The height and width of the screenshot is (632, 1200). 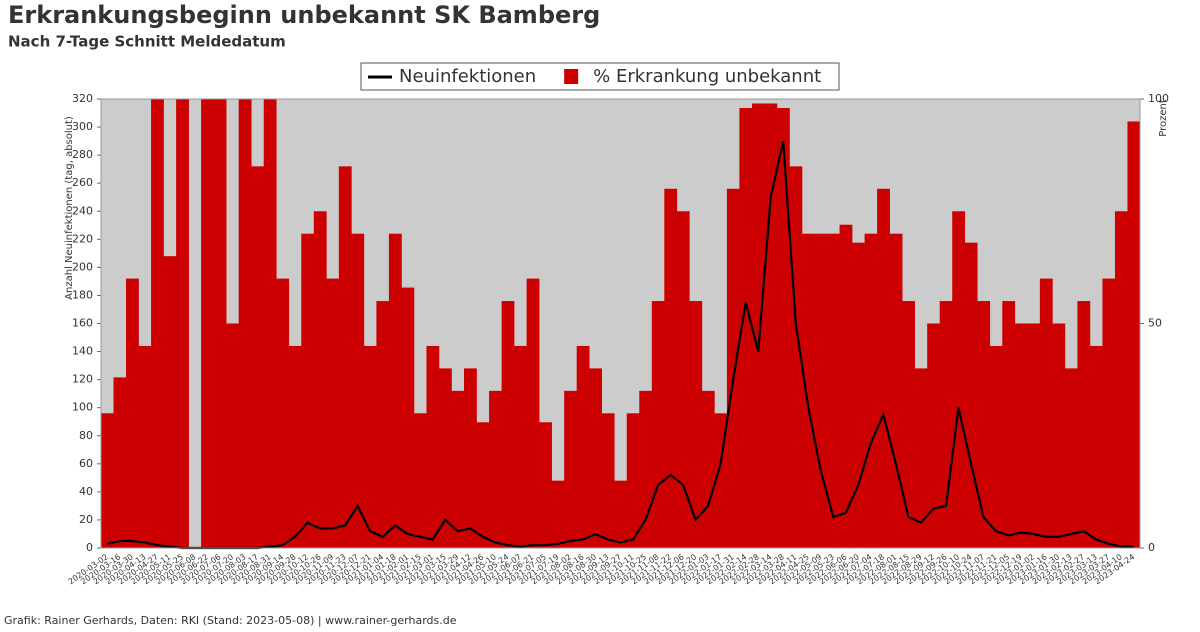 I want to click on y-tick-label: 320, so click(x=82, y=98).